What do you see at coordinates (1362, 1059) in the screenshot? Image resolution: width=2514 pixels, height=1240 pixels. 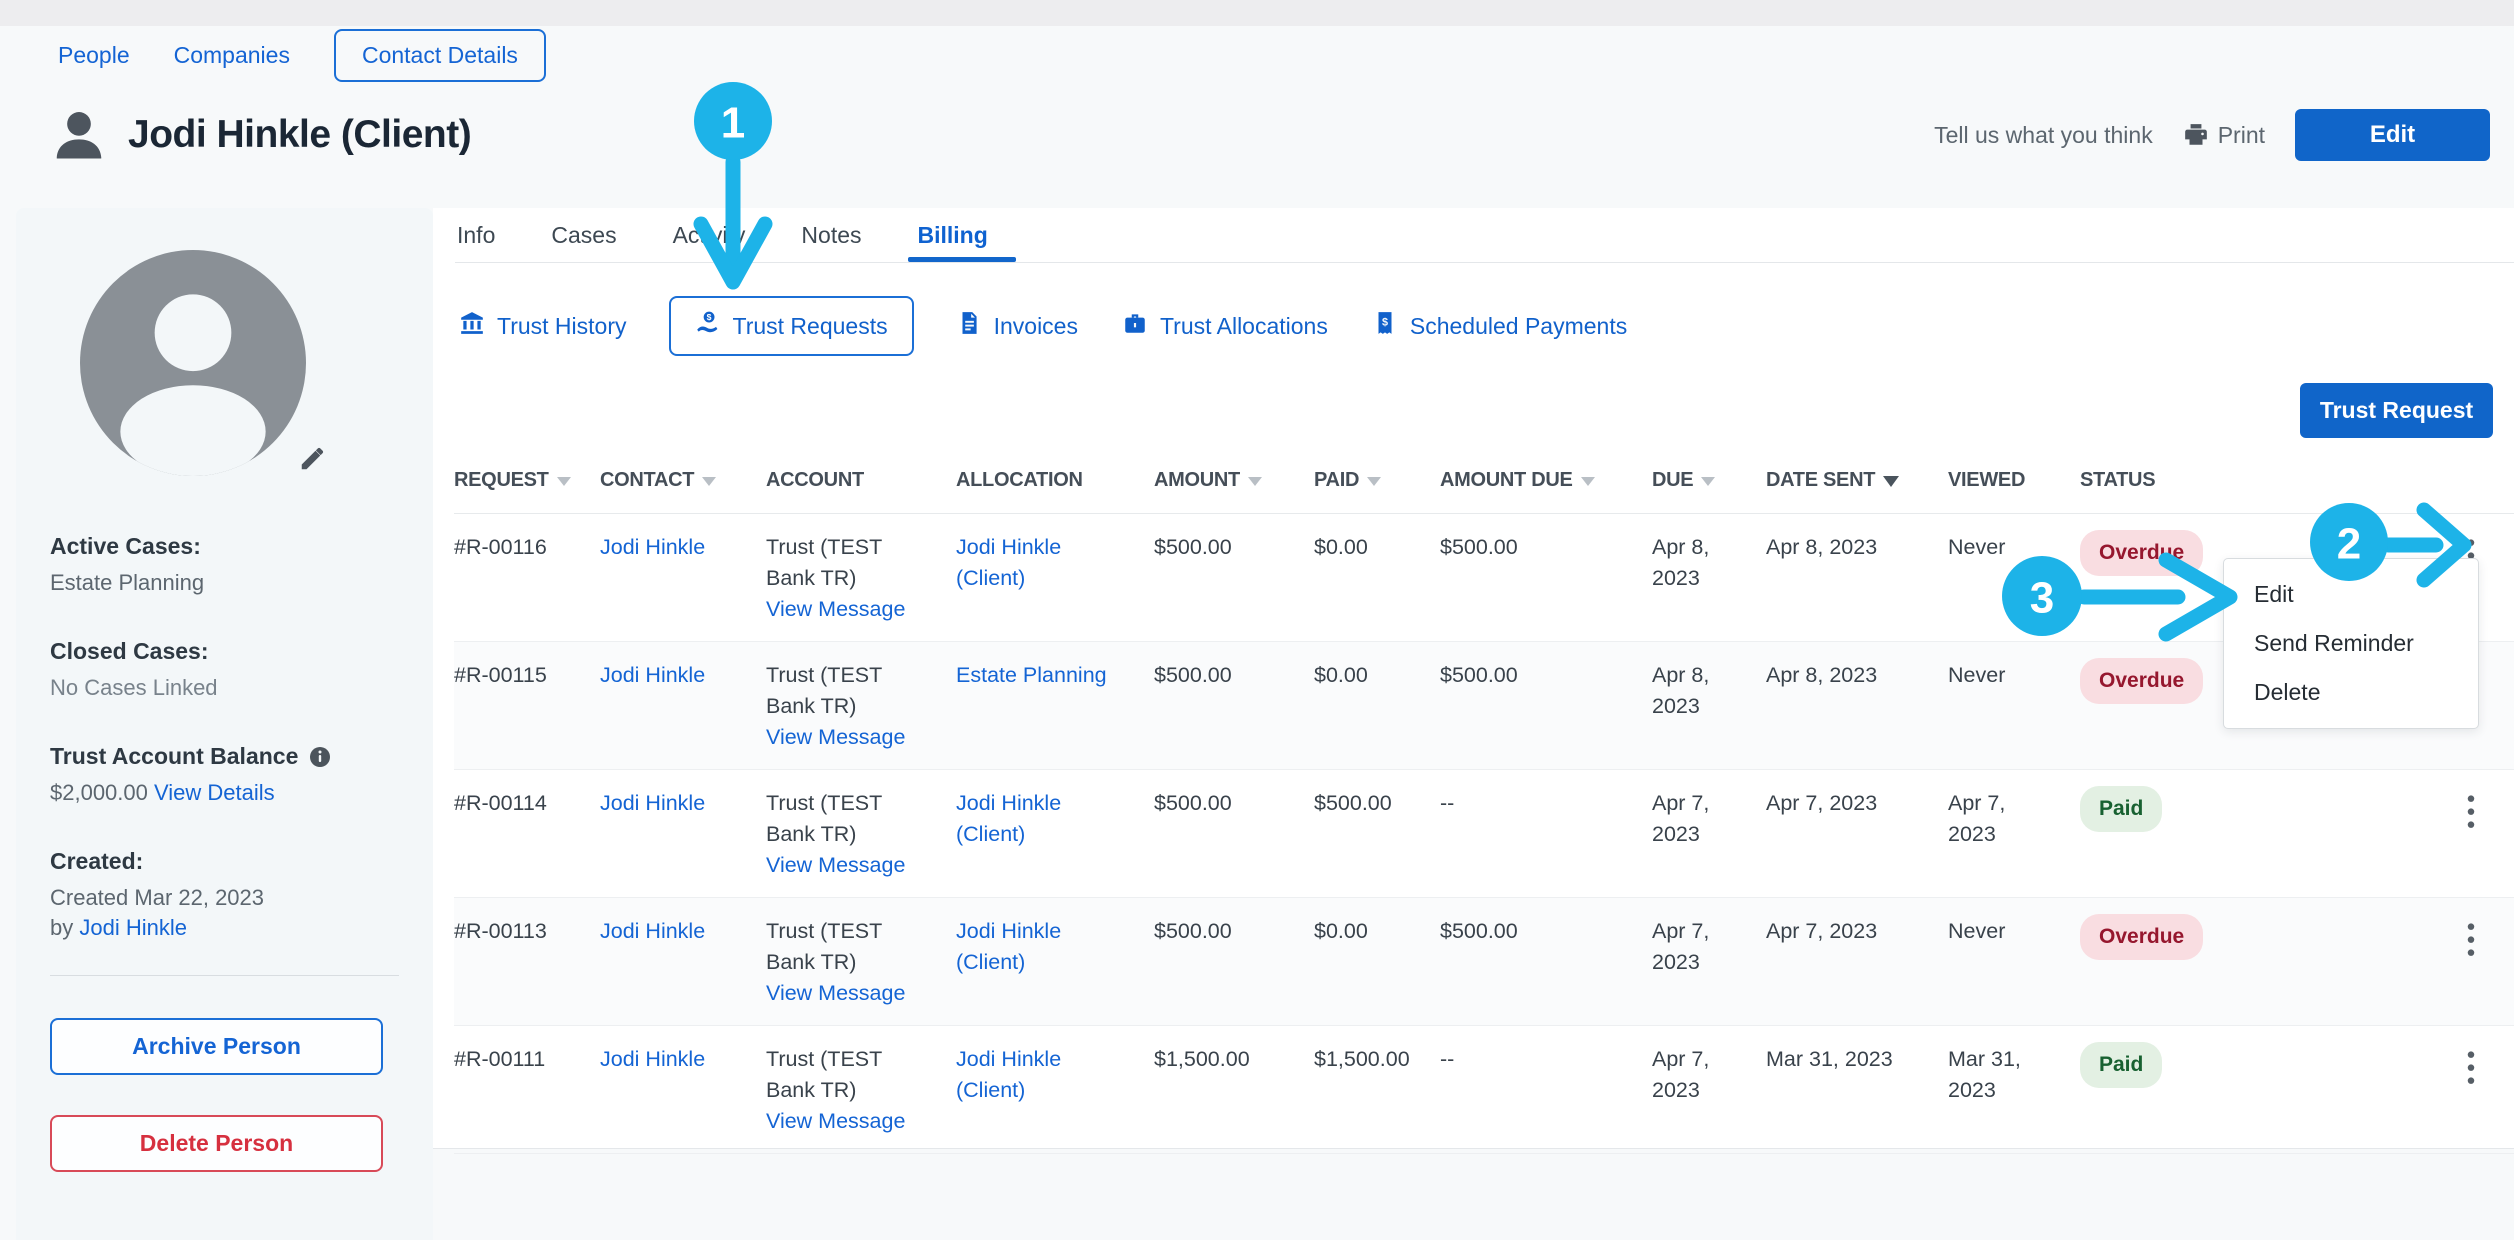 I see `cell-paid: $1,500.00` at bounding box center [1362, 1059].